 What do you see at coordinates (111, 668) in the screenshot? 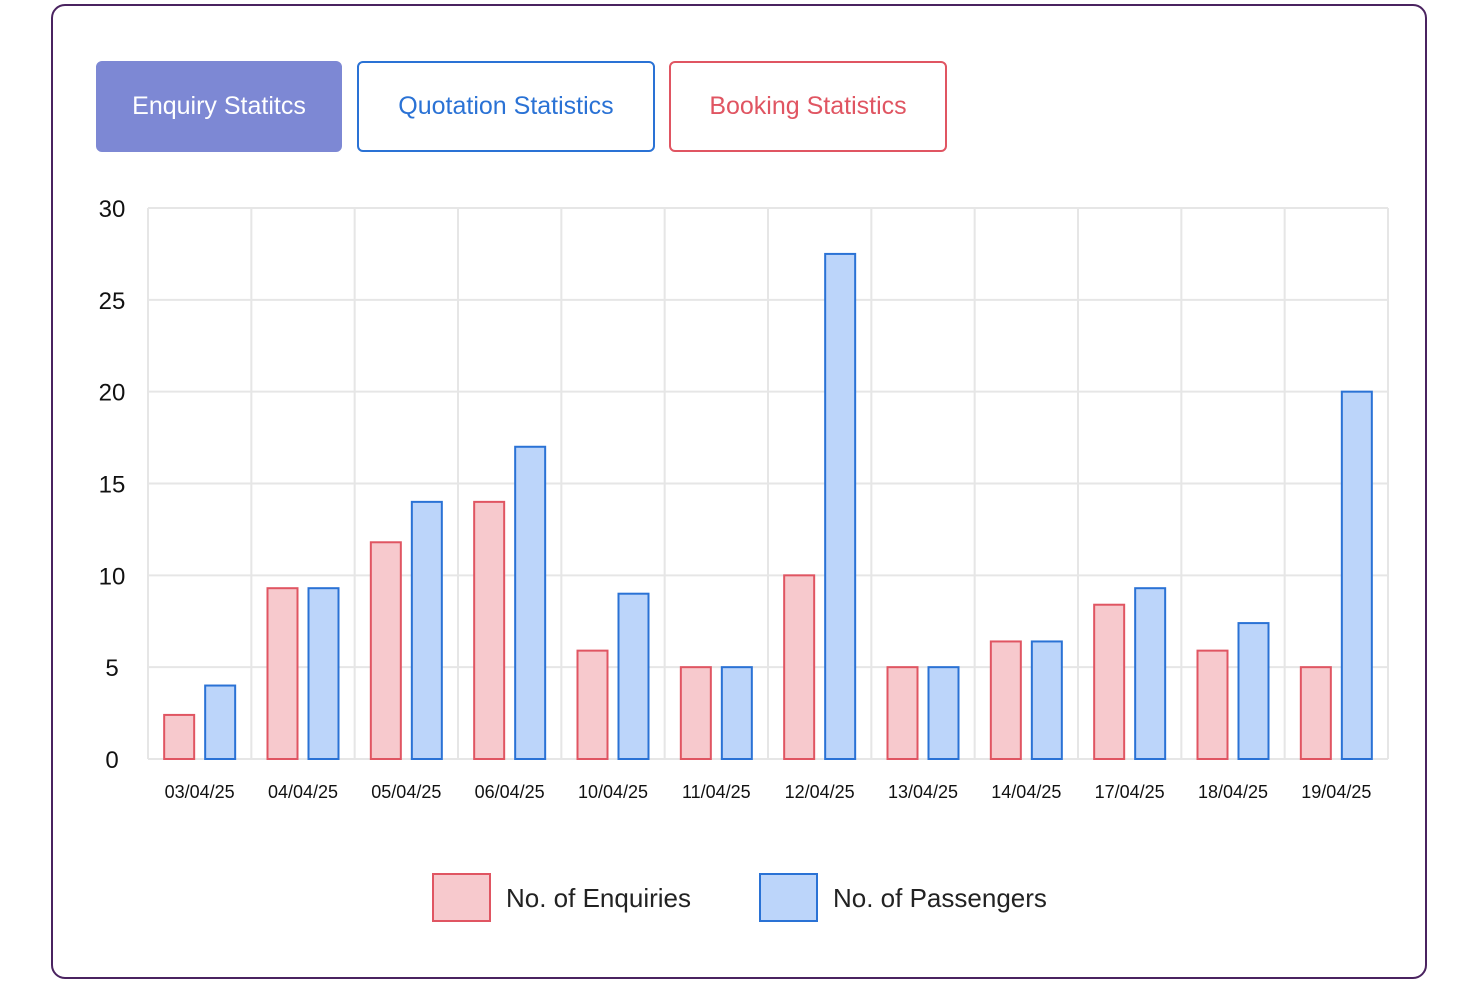
I see `y-tick-label: 5` at bounding box center [111, 668].